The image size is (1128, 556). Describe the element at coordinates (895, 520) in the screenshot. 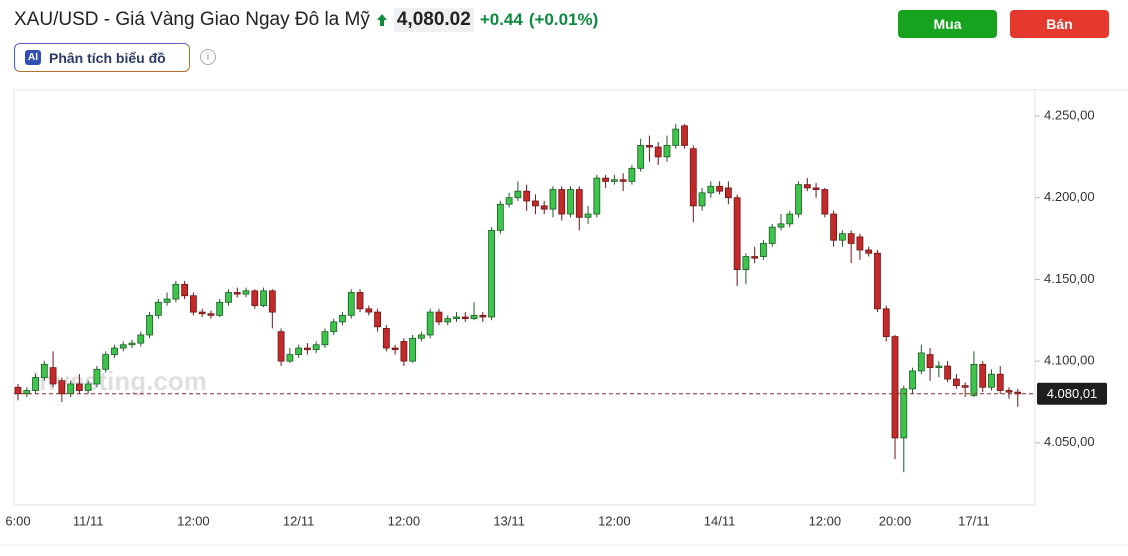

I see `x-tick-label: 20:00` at that location.